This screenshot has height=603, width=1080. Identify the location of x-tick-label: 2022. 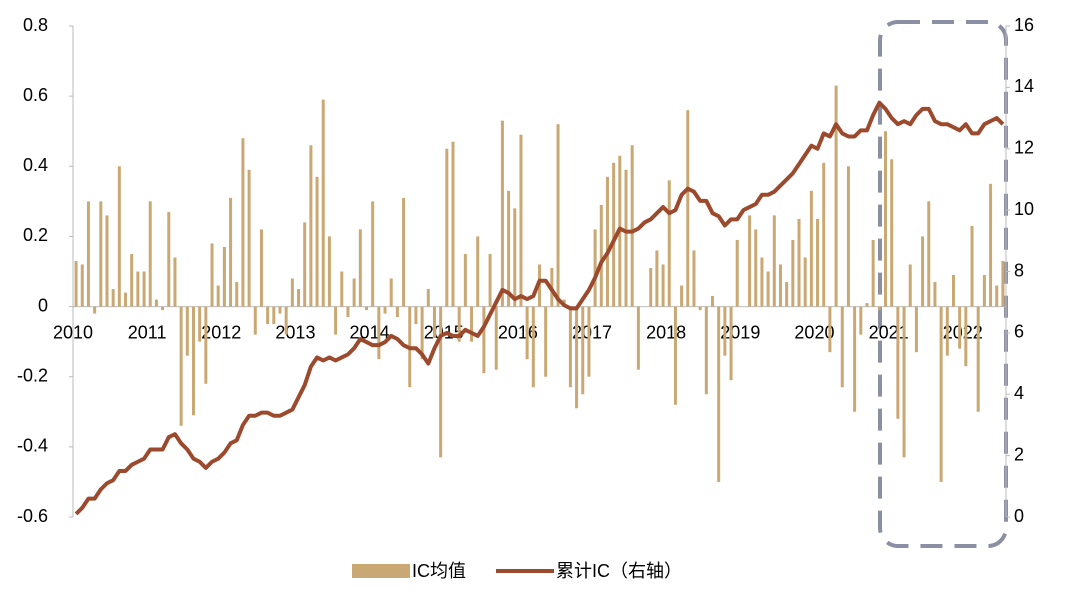
(963, 332).